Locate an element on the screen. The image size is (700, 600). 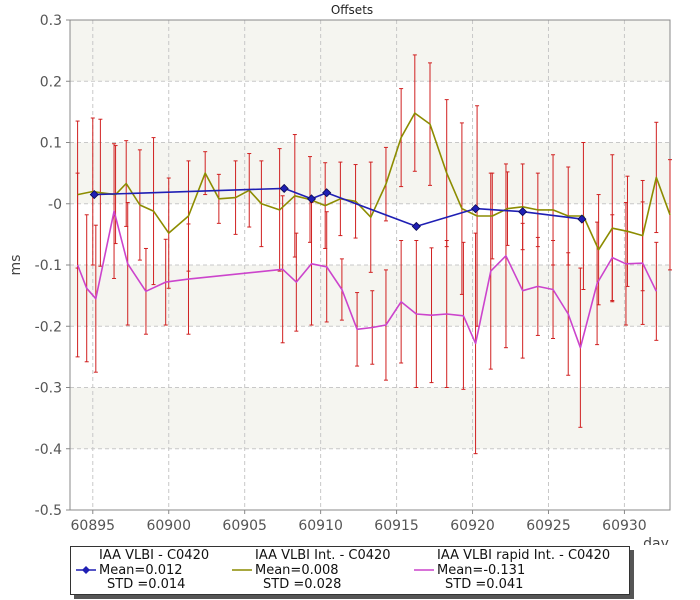
y-tick-label: -0.4 is located at coordinates (48, 450).